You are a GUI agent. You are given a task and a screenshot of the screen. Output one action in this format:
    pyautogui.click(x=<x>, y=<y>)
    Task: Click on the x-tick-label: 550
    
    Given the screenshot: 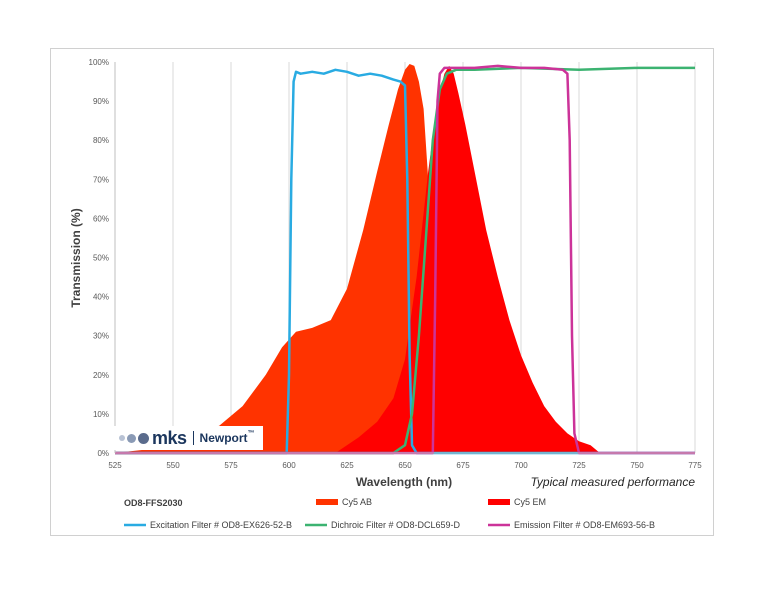 What is the action you would take?
    pyautogui.click(x=173, y=465)
    